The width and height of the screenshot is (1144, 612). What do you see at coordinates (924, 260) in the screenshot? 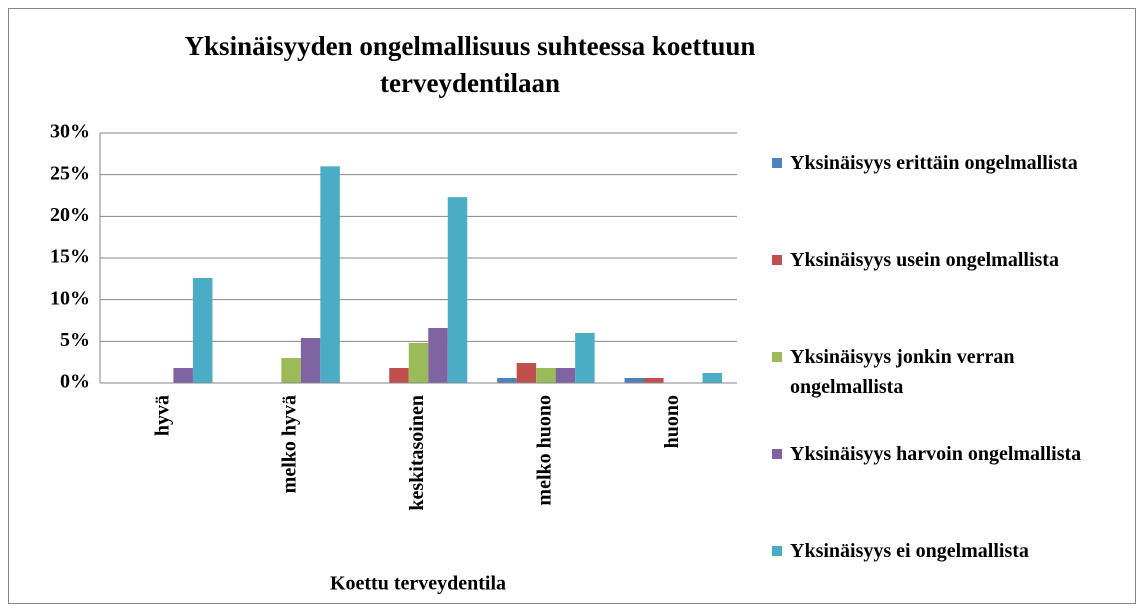
I see `legend-label: Yksinäisyys usein ongelmallista` at bounding box center [924, 260].